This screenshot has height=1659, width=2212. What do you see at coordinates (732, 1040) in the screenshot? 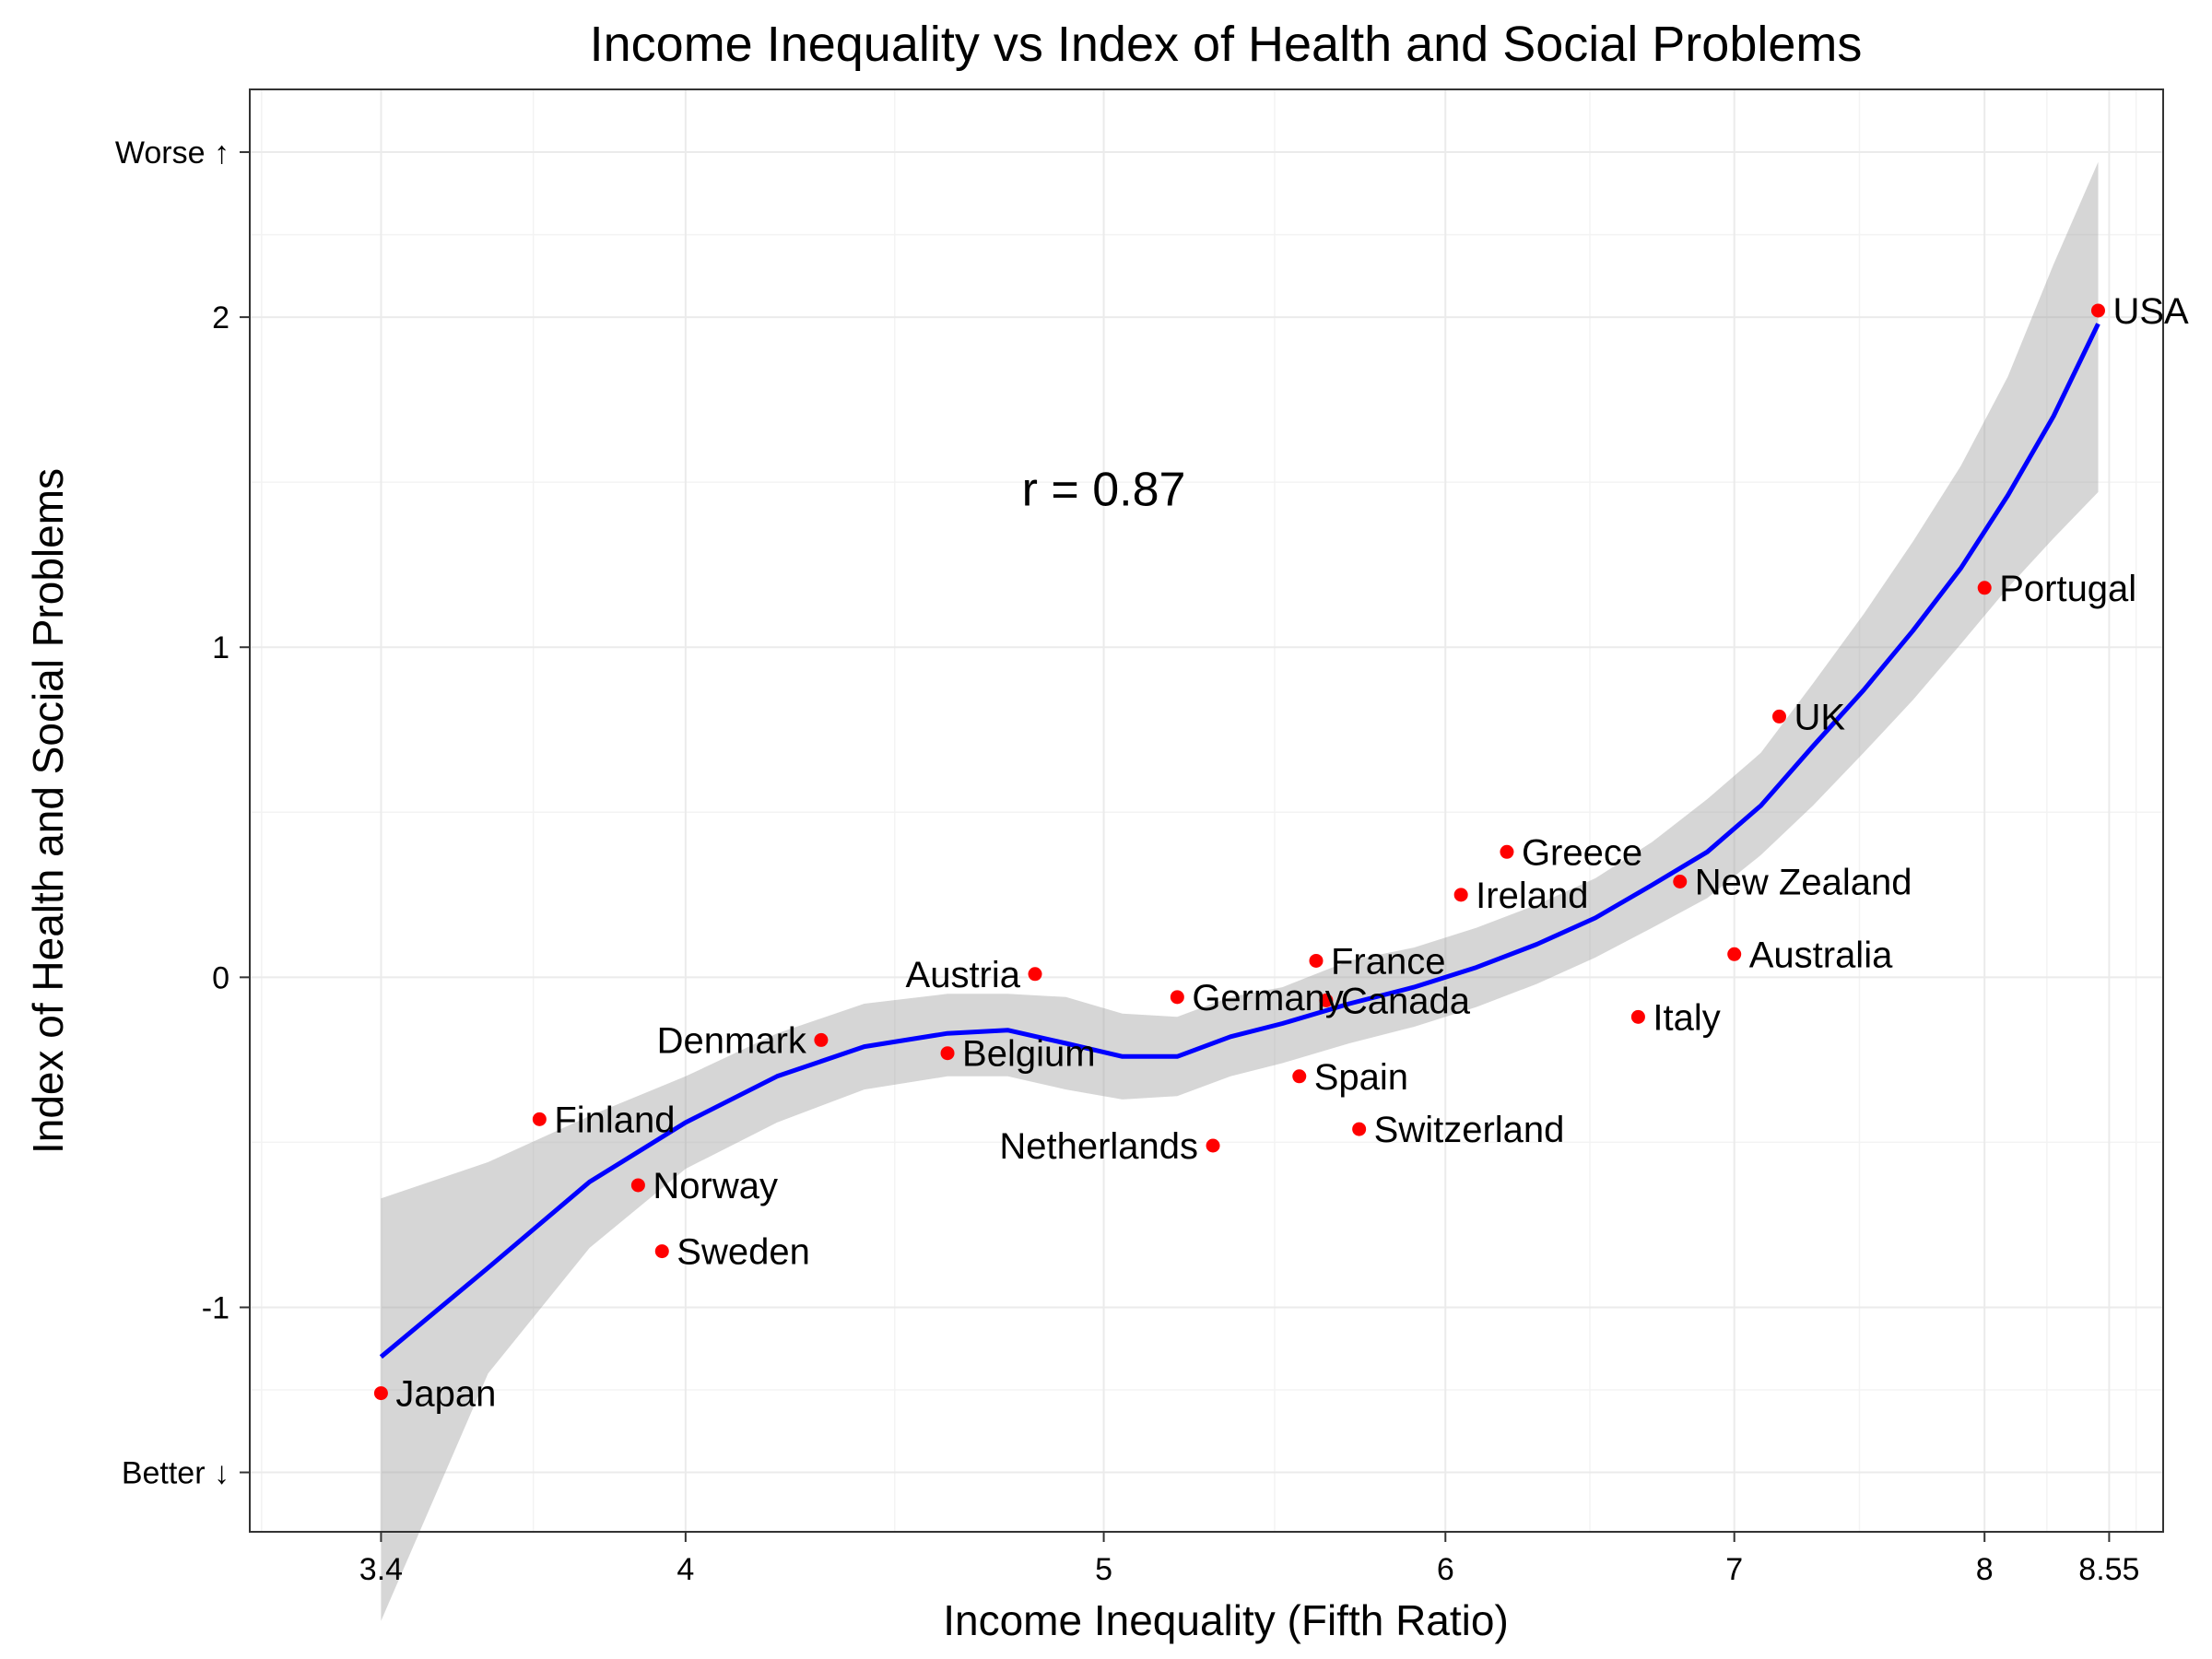
I see `point-label: Denmark` at bounding box center [732, 1040].